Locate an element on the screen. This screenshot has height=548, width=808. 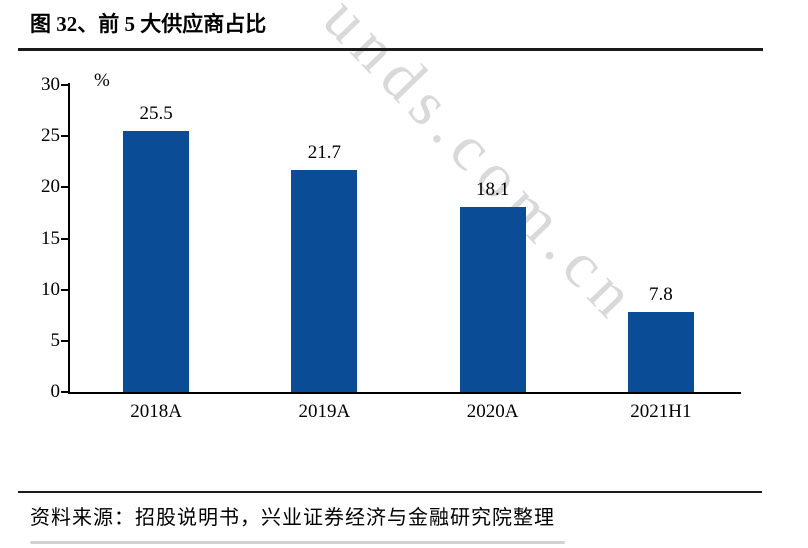
y-axis-line is located at coordinates (69, 238).